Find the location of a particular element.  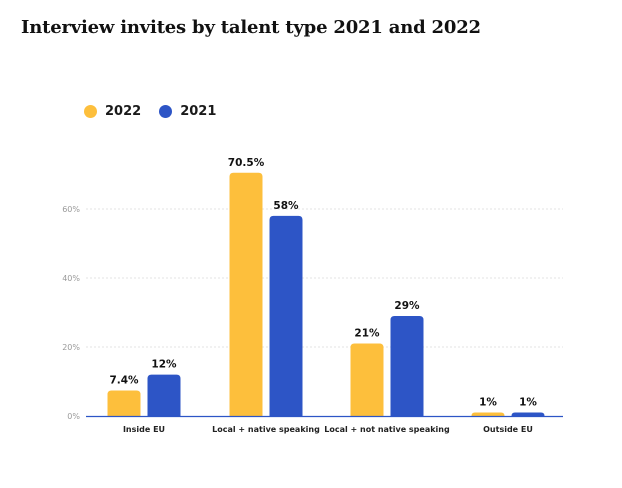

legend-label-2021: 2021 is located at coordinates (198, 111).